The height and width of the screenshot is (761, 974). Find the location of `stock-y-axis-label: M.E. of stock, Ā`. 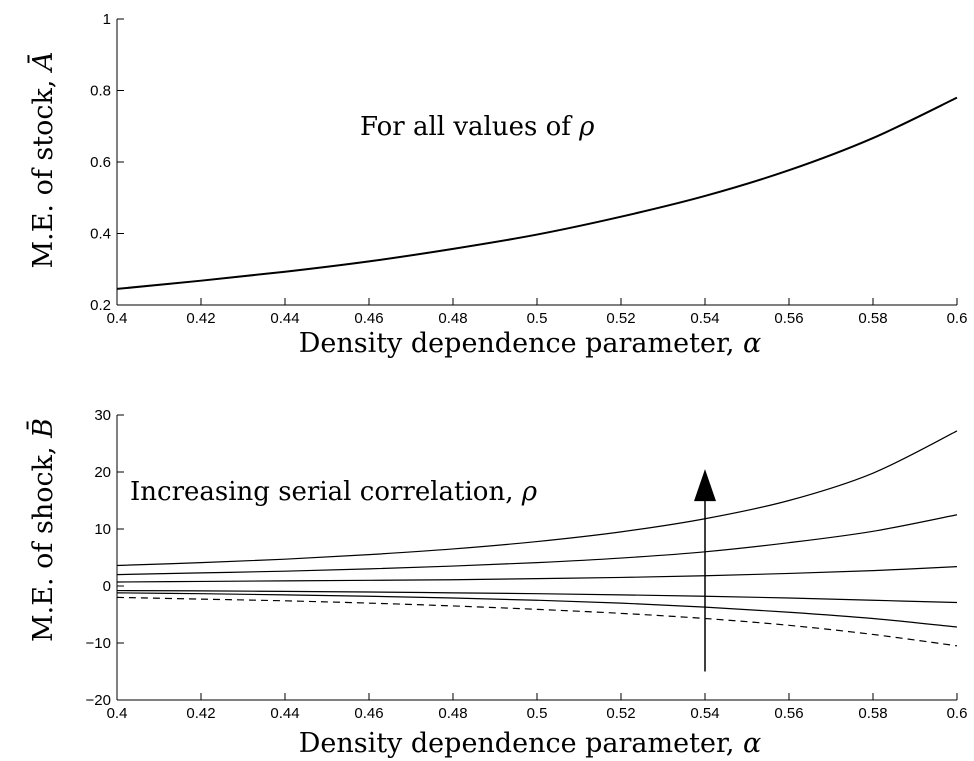

stock-y-axis-label: M.E. of stock, Ā is located at coordinates (42, 159).